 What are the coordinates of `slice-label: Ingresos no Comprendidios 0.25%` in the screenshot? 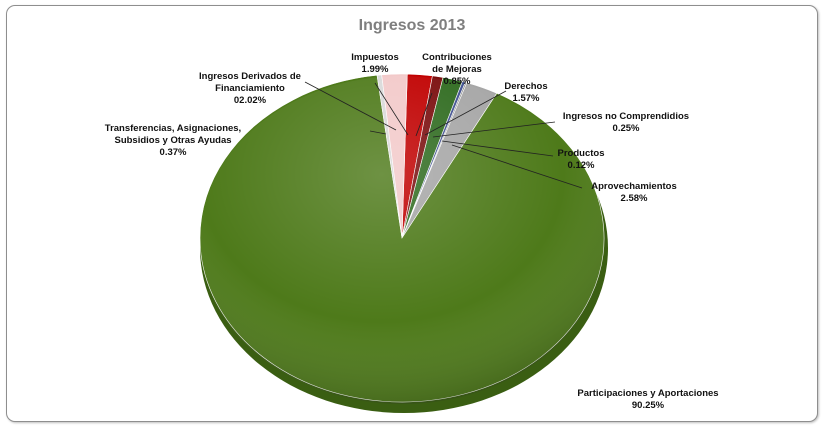 It's located at (626, 122).